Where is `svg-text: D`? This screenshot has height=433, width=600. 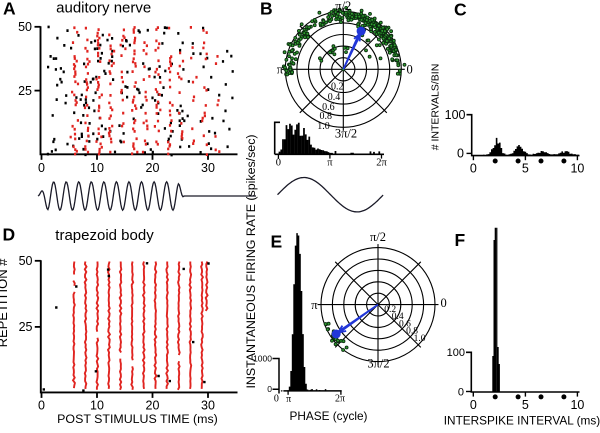 svg-text: D is located at coordinates (9, 235).